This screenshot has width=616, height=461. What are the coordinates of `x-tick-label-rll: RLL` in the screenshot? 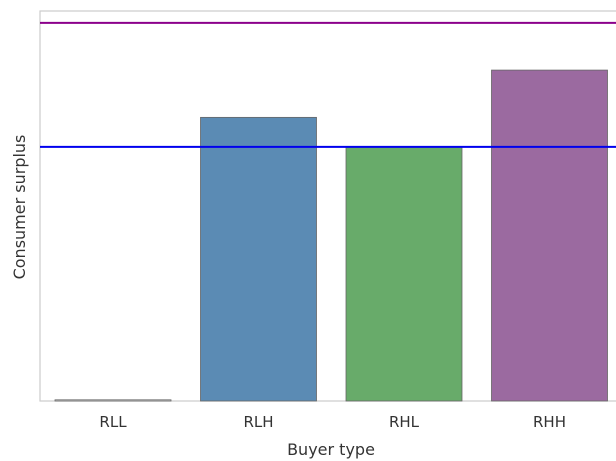 It's located at (113, 422).